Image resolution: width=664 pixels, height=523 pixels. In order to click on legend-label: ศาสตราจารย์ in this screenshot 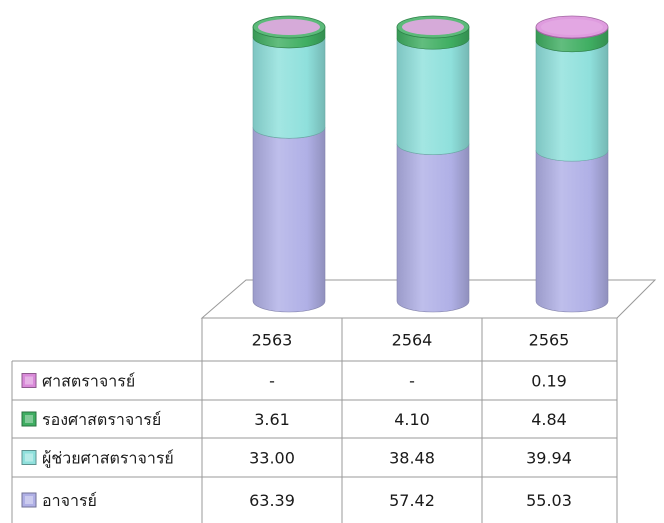, I will do `click(88, 381)`.